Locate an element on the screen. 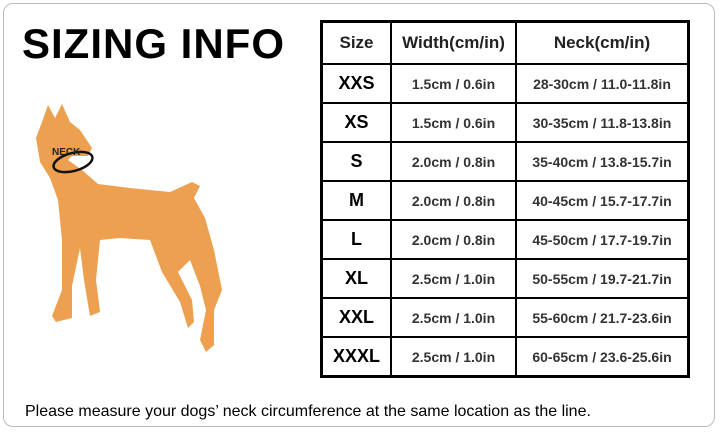 Image resolution: width=720 pixels, height=432 pixels. table-row: L 2.0cm / 0.8in 45-50cm / 17.7-19.7in is located at coordinates (505, 239).